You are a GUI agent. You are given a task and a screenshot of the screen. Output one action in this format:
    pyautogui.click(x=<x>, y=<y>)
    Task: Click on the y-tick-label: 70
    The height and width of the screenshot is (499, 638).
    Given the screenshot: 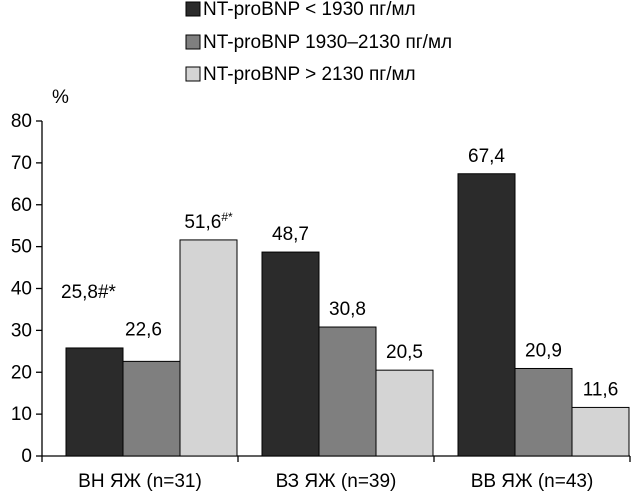 What is the action you would take?
    pyautogui.click(x=21, y=163)
    